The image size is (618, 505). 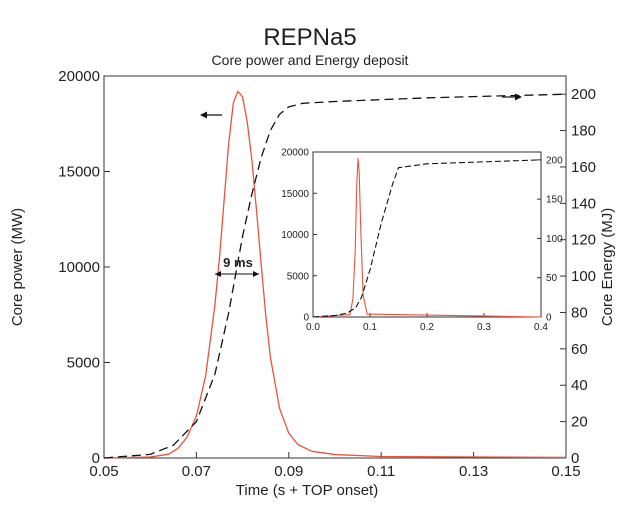 What do you see at coordinates (103, 471) in the screenshot?
I see `x-tick-label: 0.05` at bounding box center [103, 471].